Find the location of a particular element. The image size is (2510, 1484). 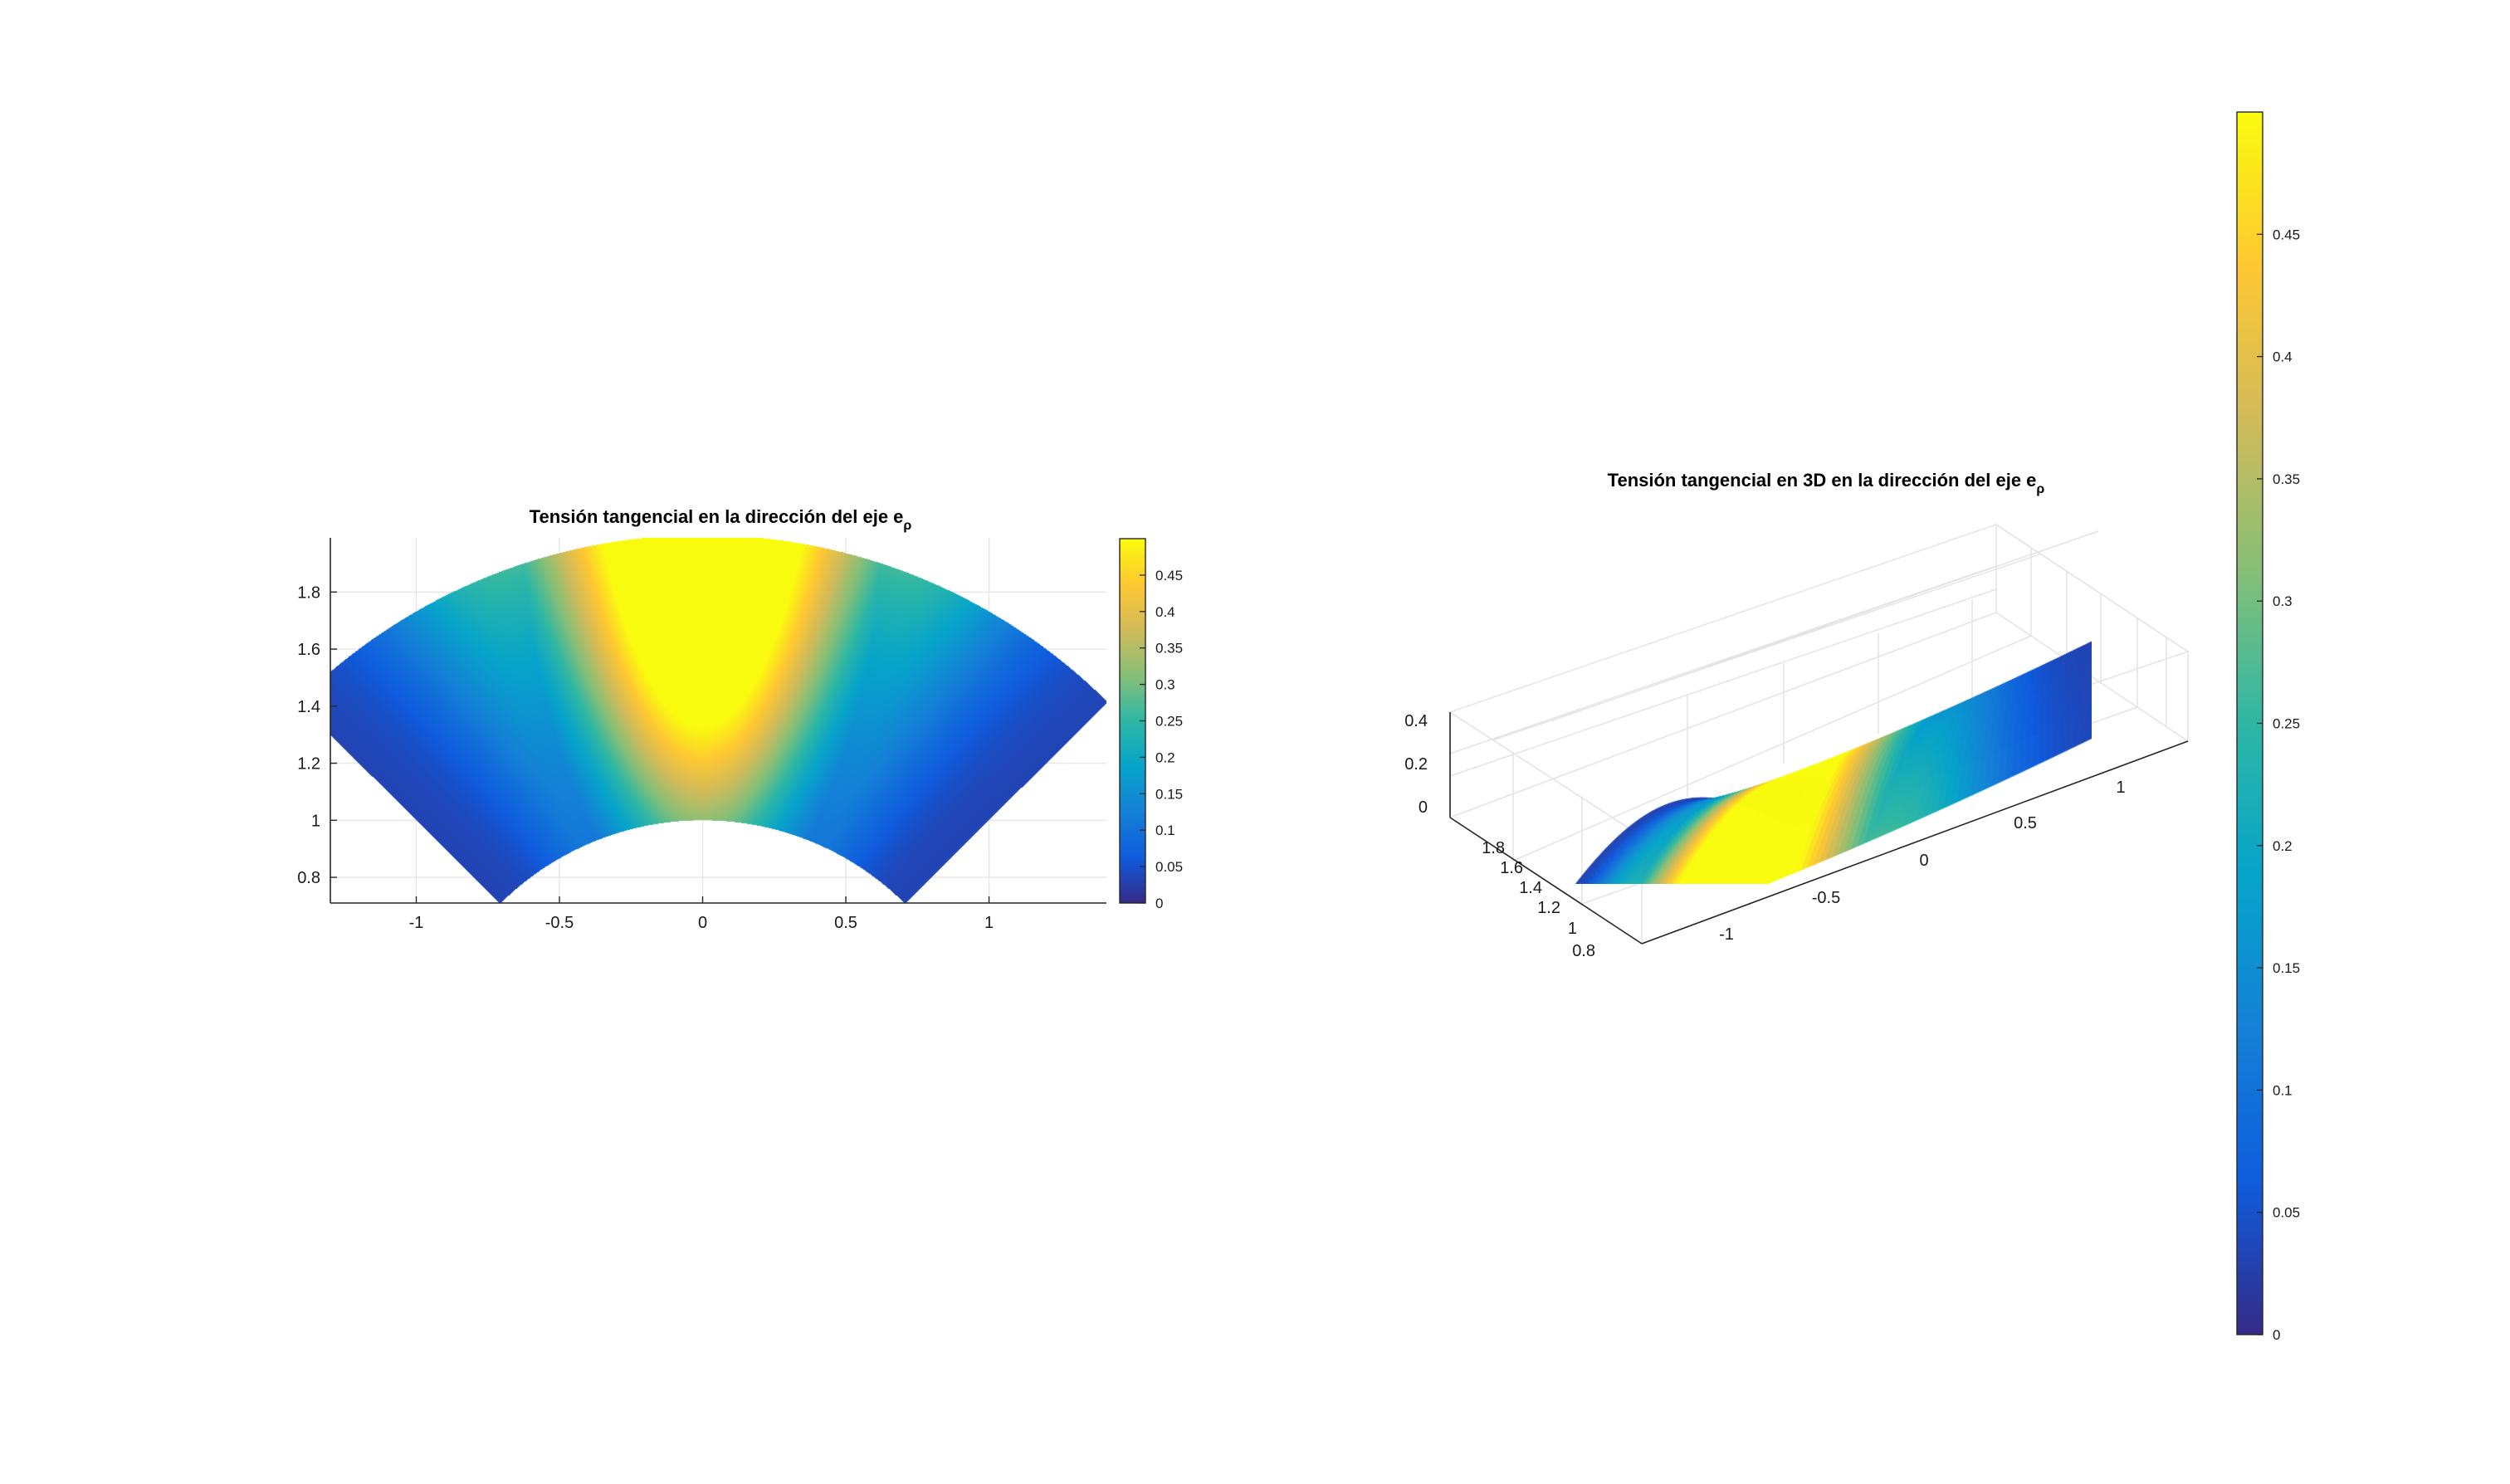

ytick-2d-label: 1.8 is located at coordinates (308, 592).